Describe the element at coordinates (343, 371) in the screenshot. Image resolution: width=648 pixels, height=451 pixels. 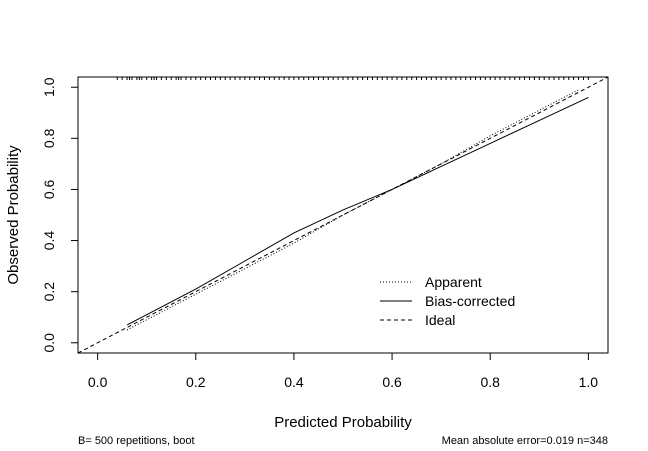
I see `x-axis: 0.0 0.2 0.4 0.6 0.8 1.0` at that location.